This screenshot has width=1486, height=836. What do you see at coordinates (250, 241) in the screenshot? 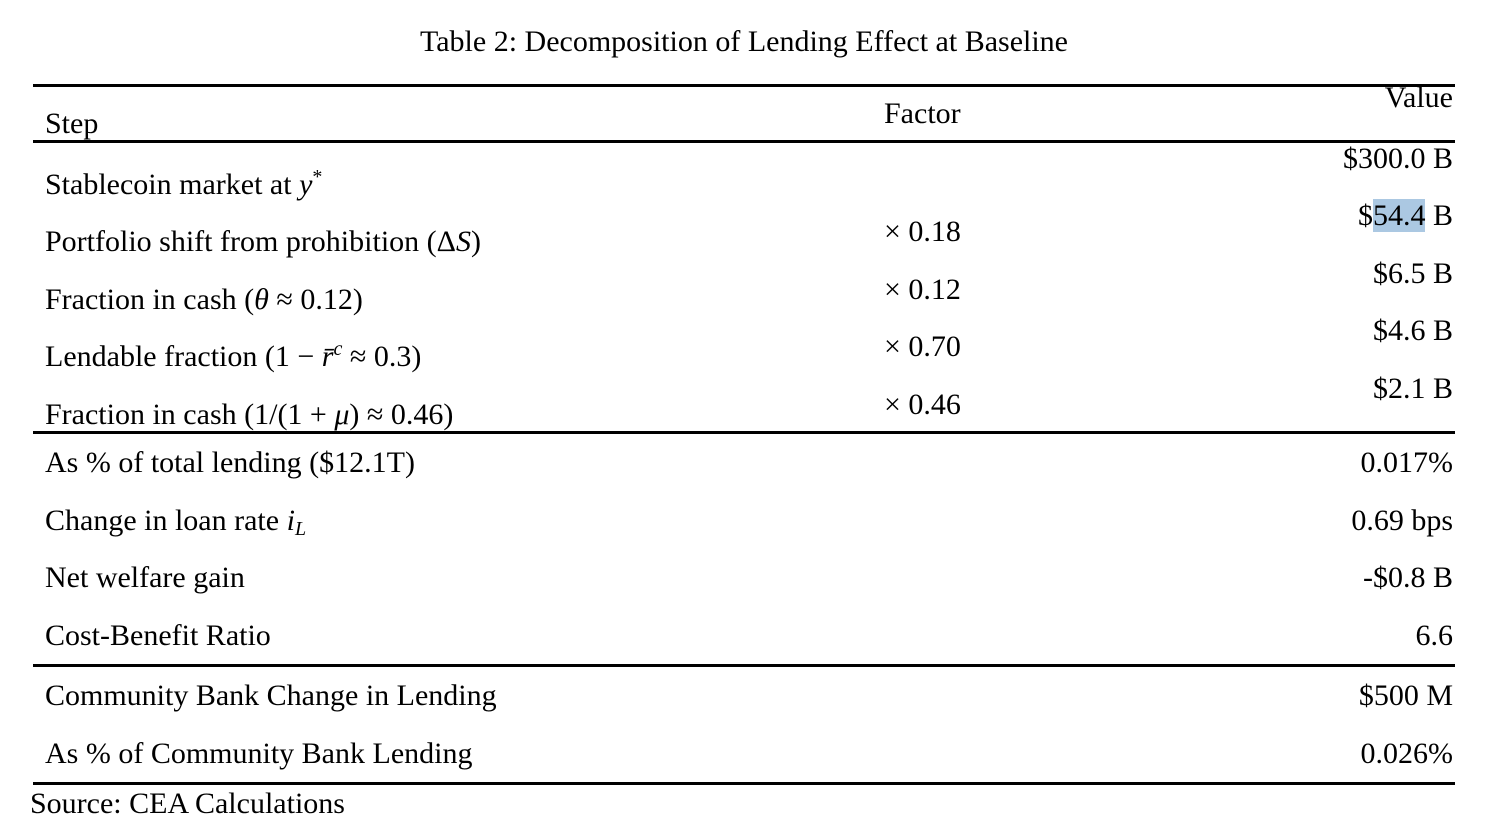
I see `text-segment: Portfolio shift from prohibition (Δ` at bounding box center [250, 241].